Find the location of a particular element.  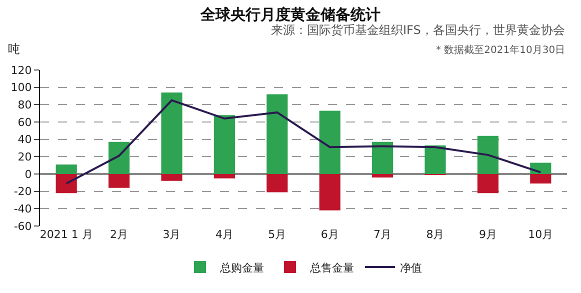

text: * 数据截至2021年10月30日 is located at coordinates (501, 50).